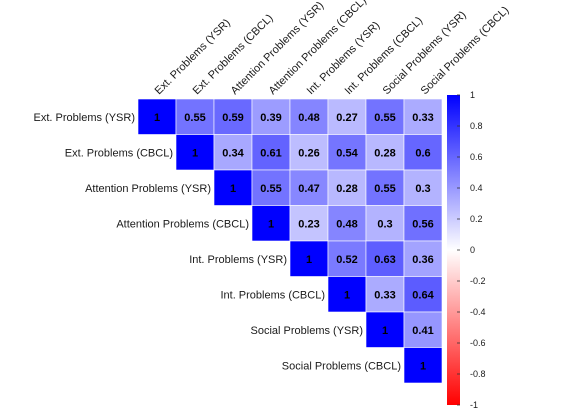  Describe the element at coordinates (472, 95) in the screenshot. I see `colorbar-tick-label: 1` at that location.